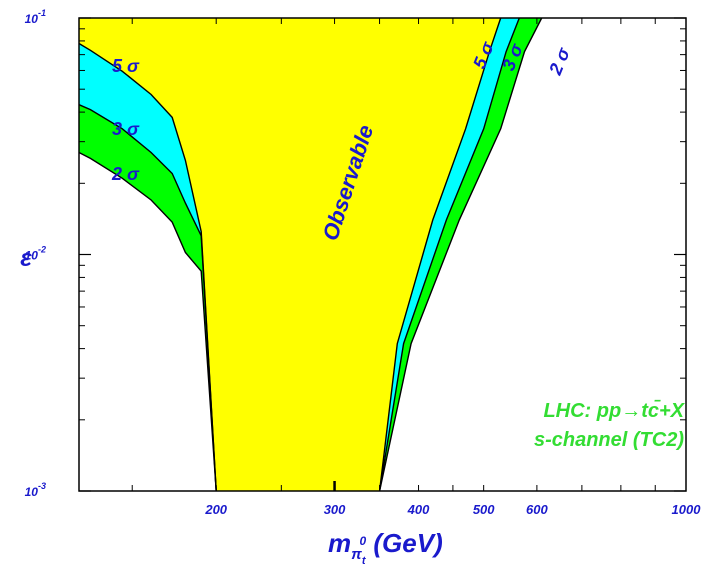  Describe the element at coordinates (364, 561) in the screenshot. I see `x-axis-label-subsub: t` at that location.